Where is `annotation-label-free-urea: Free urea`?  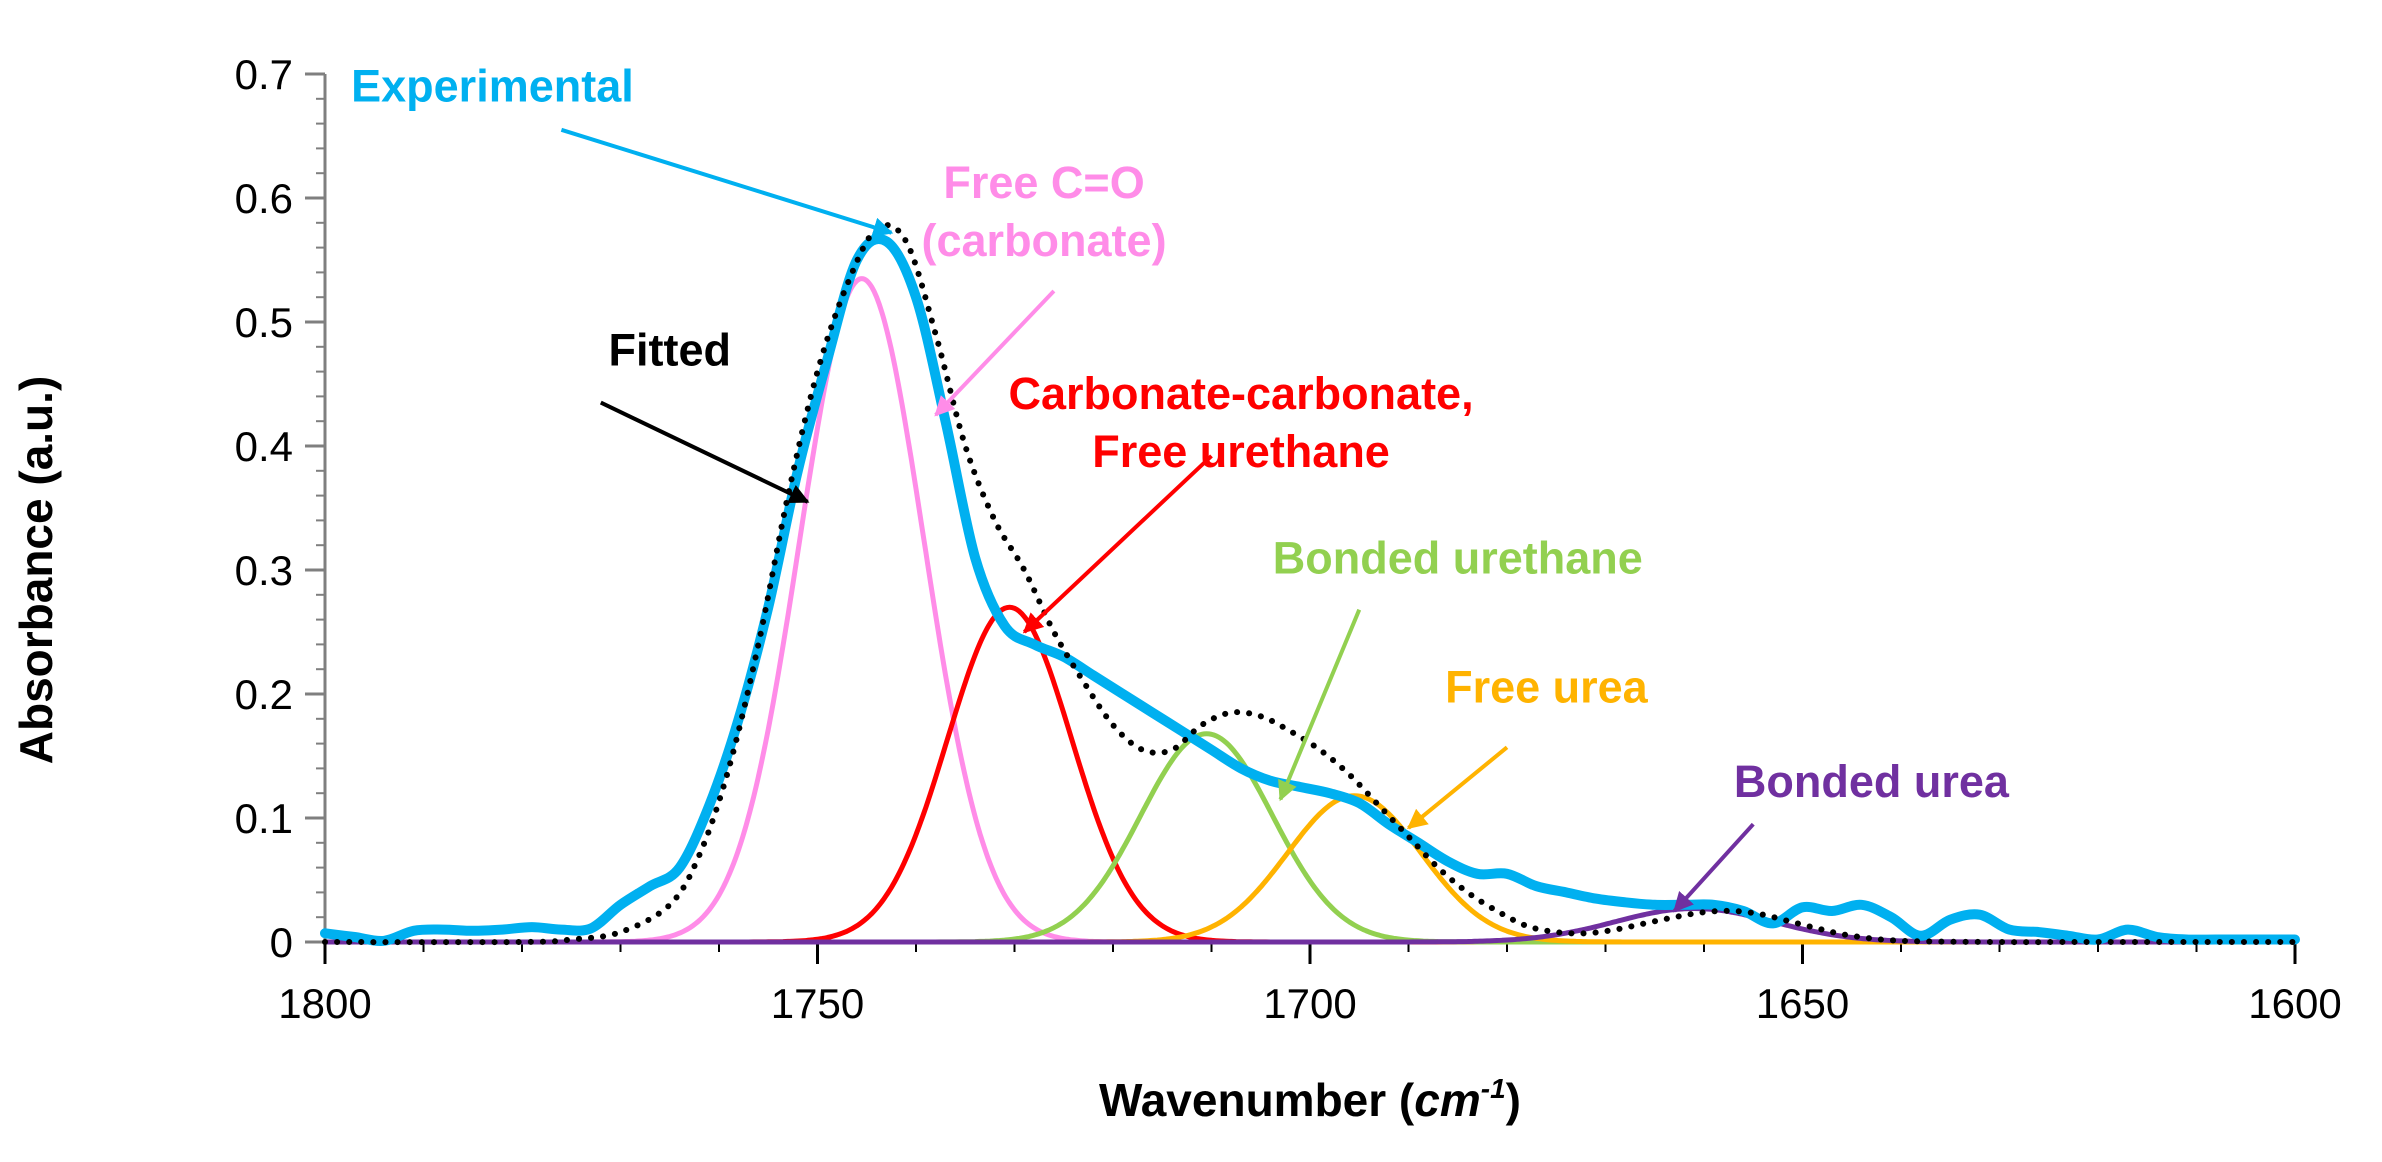
annotation-label-free-urea: Free urea is located at coordinates (1547, 687).